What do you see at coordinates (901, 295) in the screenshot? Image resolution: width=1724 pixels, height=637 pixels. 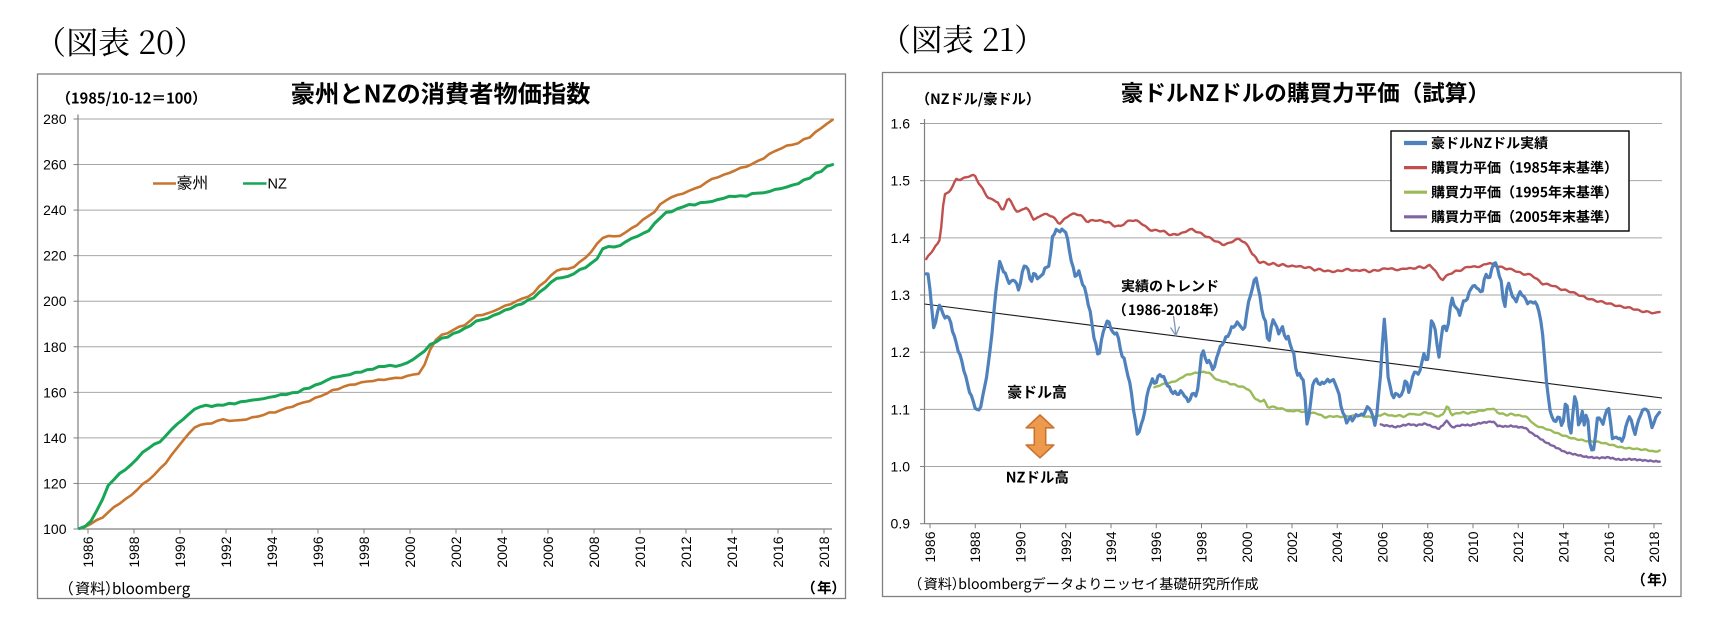 I see `svg-text: 1.3` at bounding box center [901, 295].